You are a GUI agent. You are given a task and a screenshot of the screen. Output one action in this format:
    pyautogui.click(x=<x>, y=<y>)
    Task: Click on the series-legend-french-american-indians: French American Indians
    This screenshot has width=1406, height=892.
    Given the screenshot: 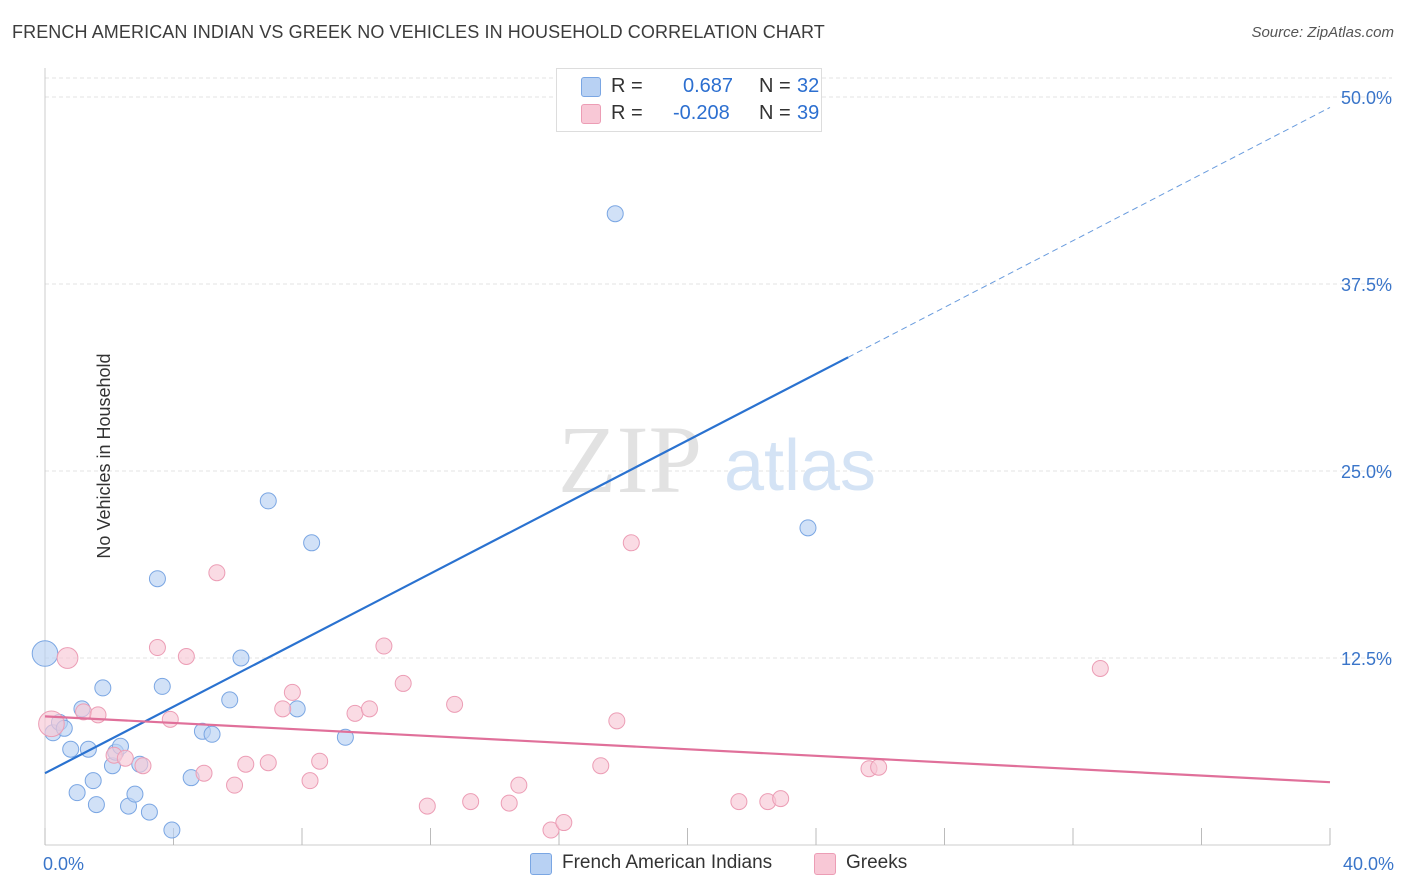 What is the action you would take?
    pyautogui.click(x=660, y=864)
    